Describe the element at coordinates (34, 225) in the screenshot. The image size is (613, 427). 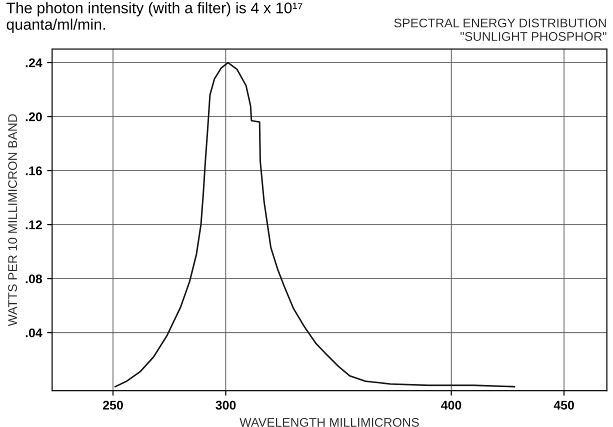
I see `y-tick-label: .12` at that location.